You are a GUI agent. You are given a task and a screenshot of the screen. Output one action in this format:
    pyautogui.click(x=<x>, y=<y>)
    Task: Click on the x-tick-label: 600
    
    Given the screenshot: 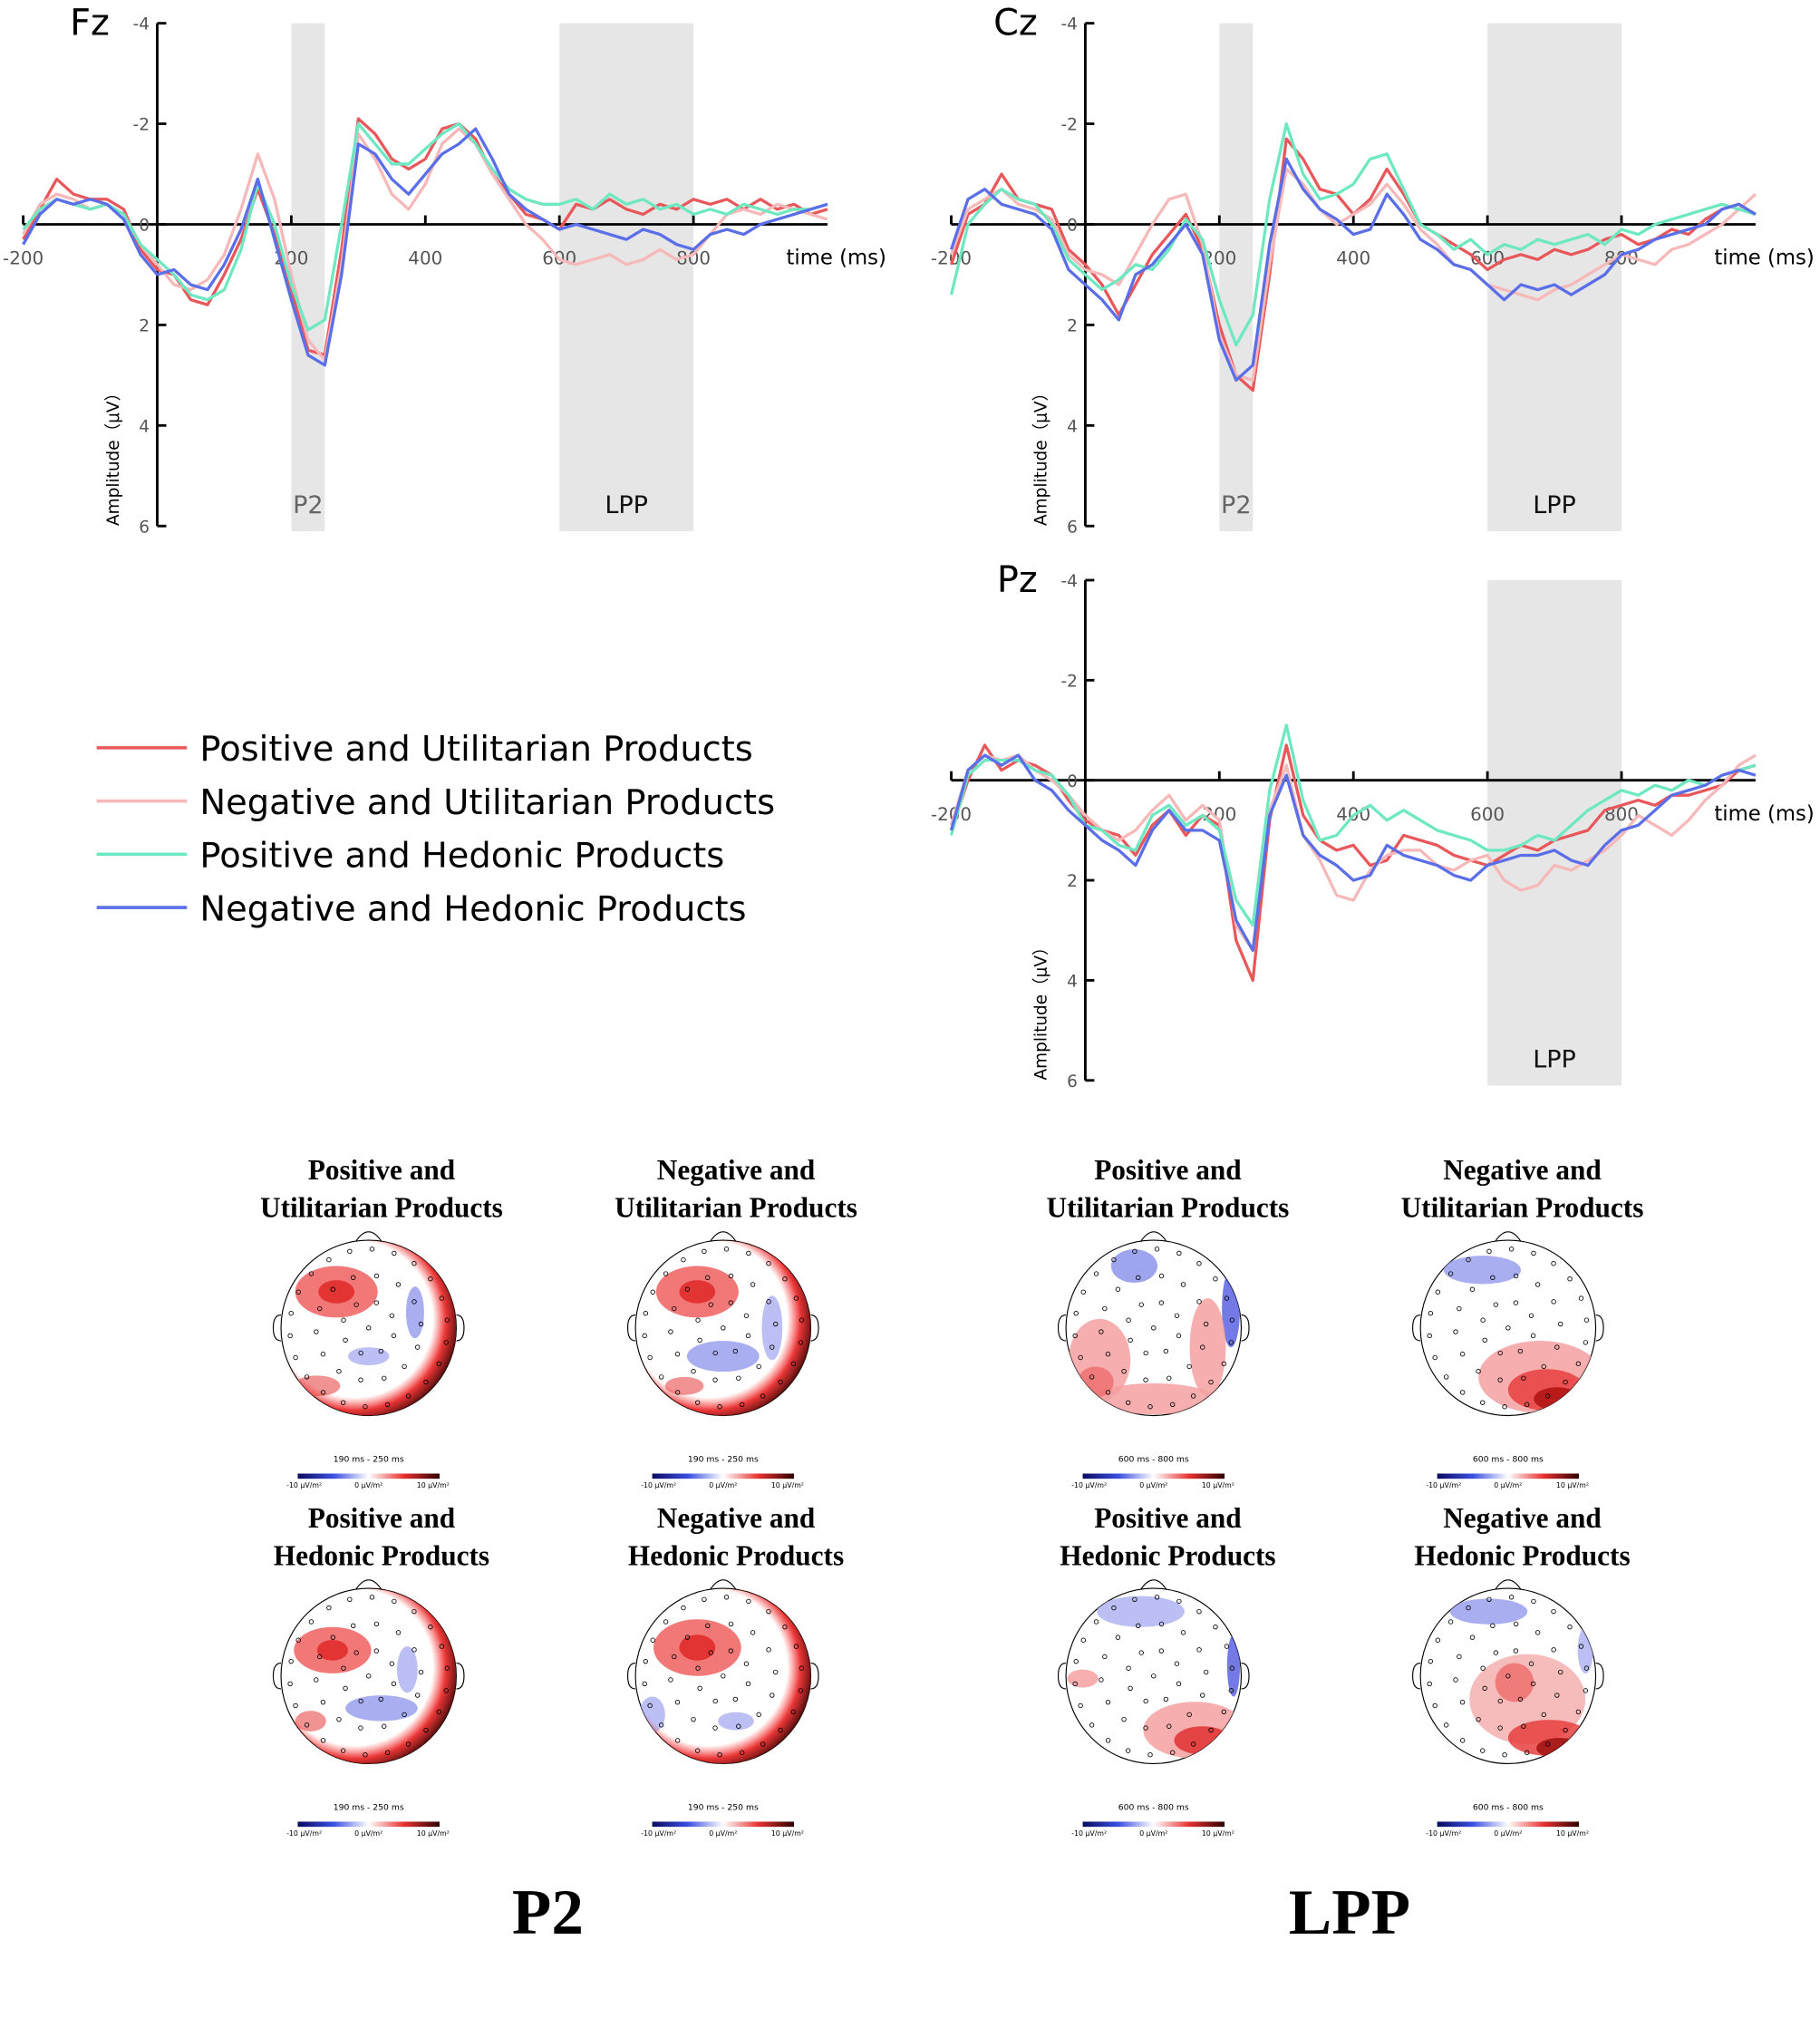 What is the action you would take?
    pyautogui.click(x=1487, y=815)
    